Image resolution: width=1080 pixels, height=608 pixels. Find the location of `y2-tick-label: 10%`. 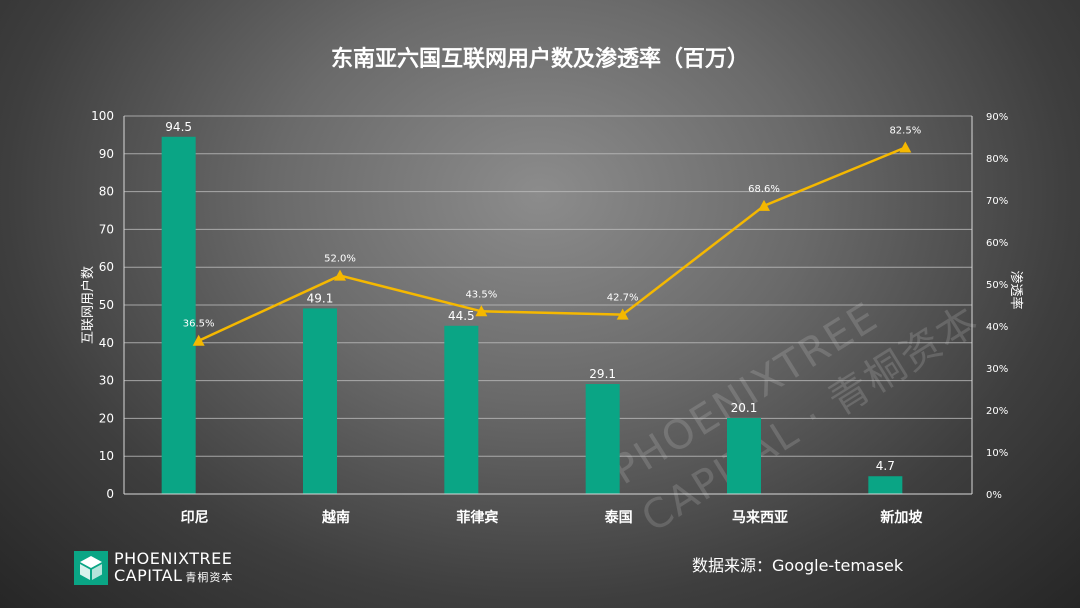

y2-tick-label: 10% is located at coordinates (997, 453).